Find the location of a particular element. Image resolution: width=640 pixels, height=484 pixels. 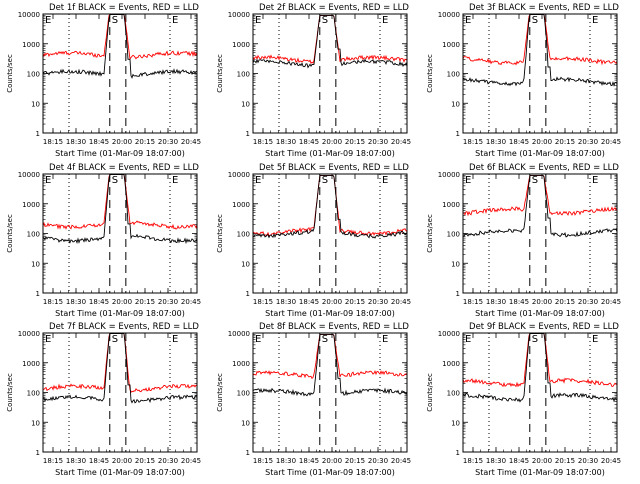

chart-title: Det 8f BLACK = Events, RED = LLD is located at coordinates (334, 327).